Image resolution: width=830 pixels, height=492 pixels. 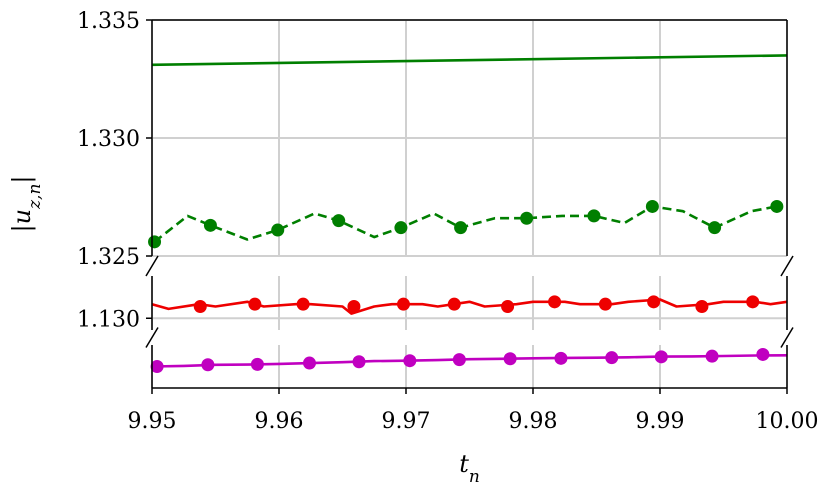 I want to click on y-tick-label: 1.330, so click(x=108, y=139).